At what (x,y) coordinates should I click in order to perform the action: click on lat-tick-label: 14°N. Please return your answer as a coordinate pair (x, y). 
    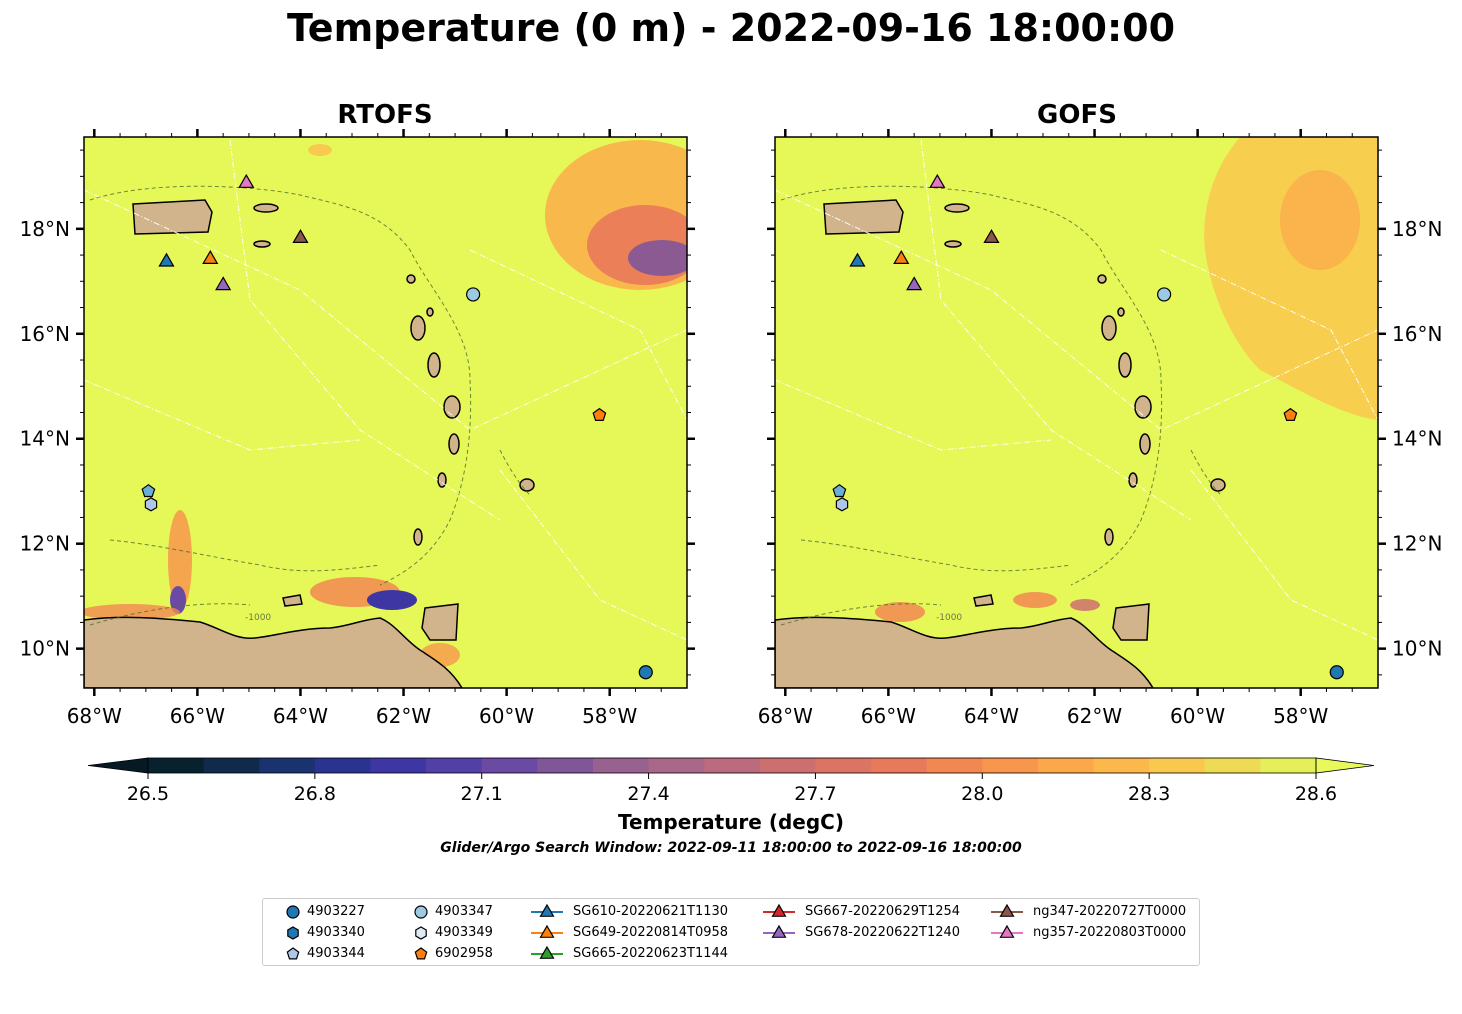
    Looking at the image, I should click on (45, 439).